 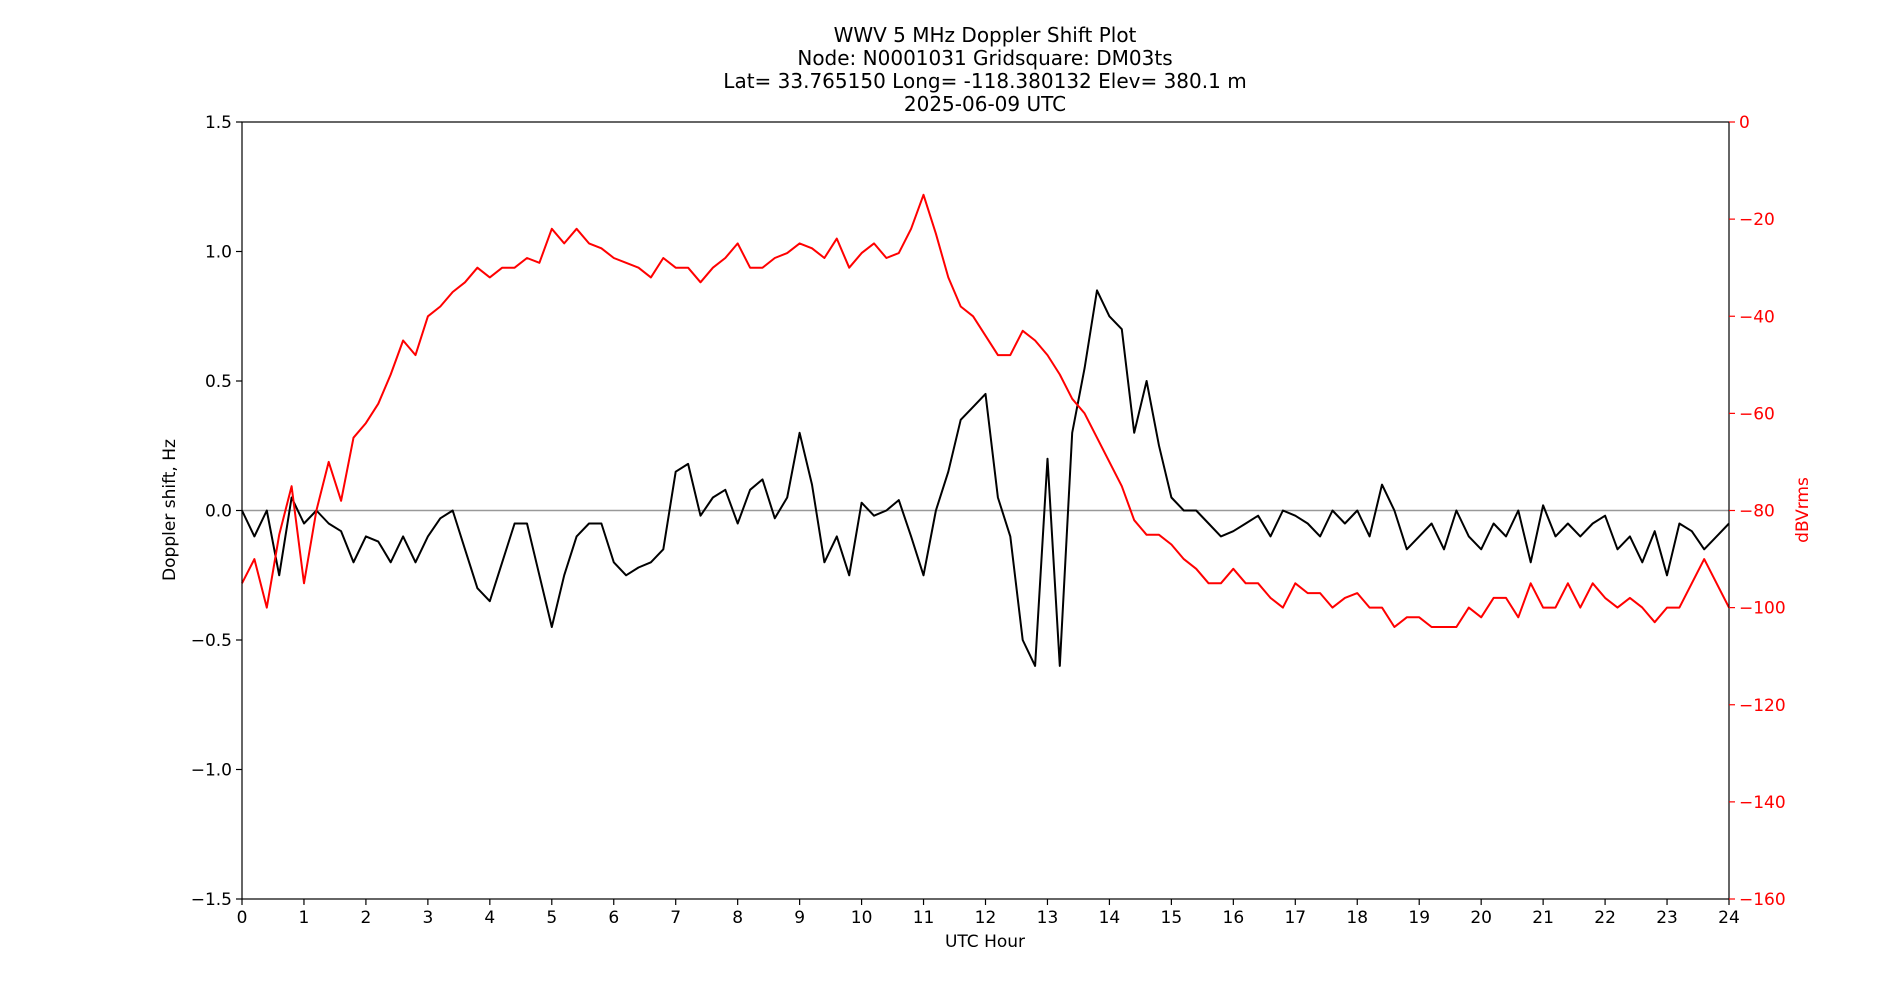 I want to click on x-tick-label: 5, so click(x=551, y=918).